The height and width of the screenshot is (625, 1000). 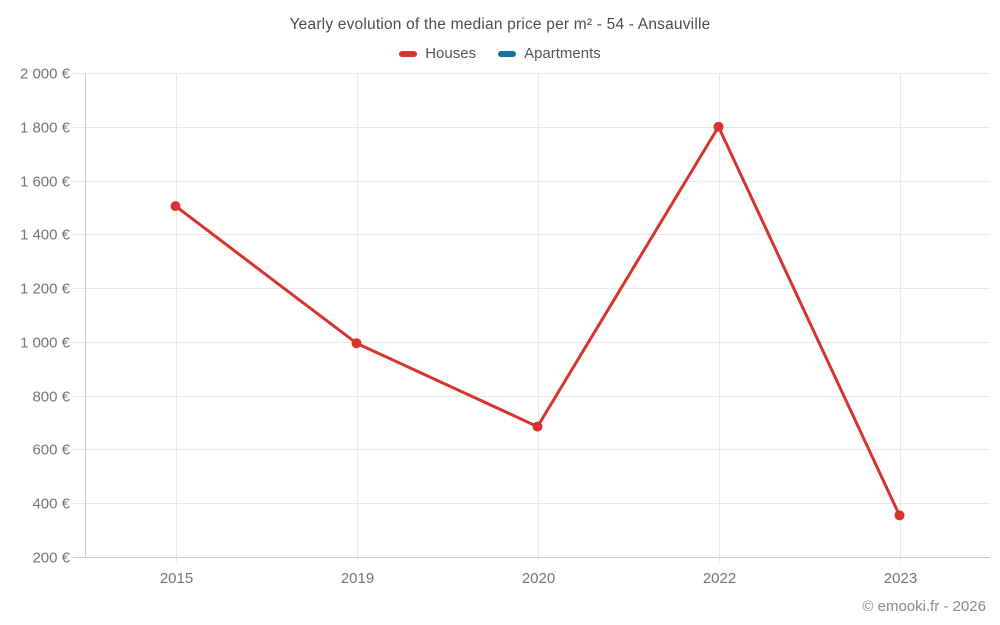 I want to click on y-tick-label: 1 400 €, so click(x=45, y=235).